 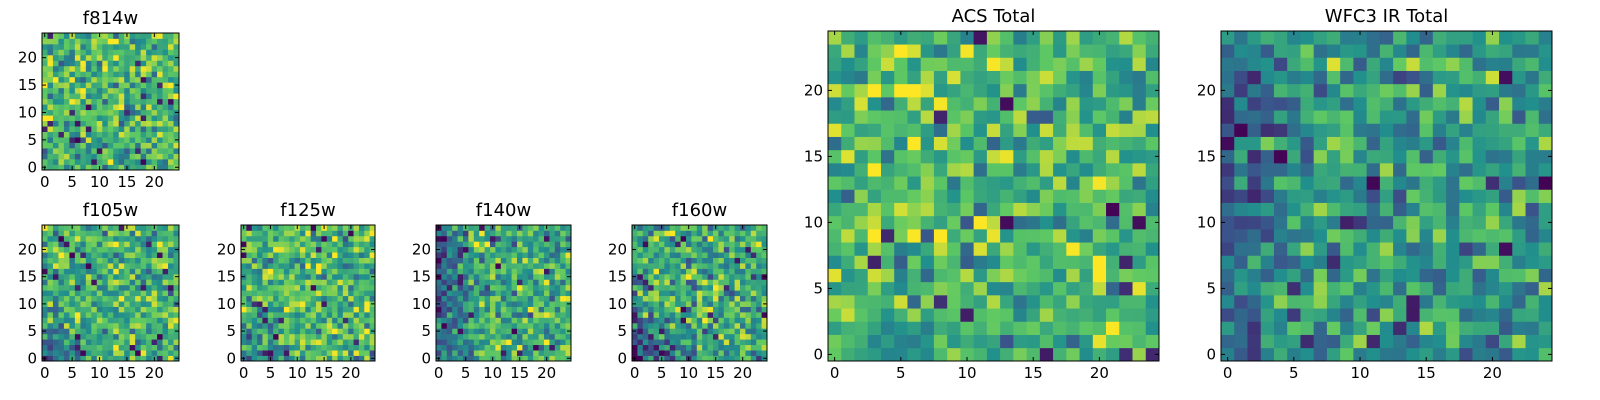 I want to click on panel-title: f140w, so click(x=503, y=210).